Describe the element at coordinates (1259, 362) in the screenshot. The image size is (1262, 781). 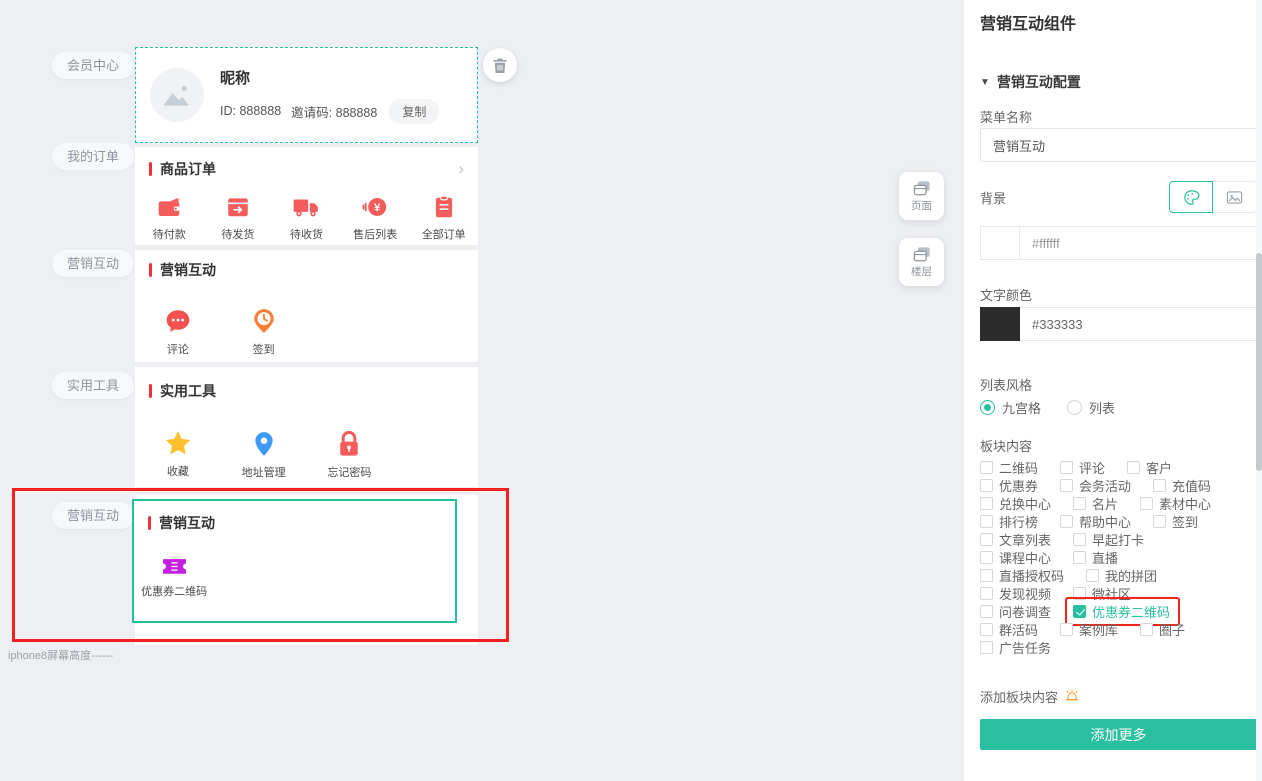
I see `scrollbar-thumb` at that location.